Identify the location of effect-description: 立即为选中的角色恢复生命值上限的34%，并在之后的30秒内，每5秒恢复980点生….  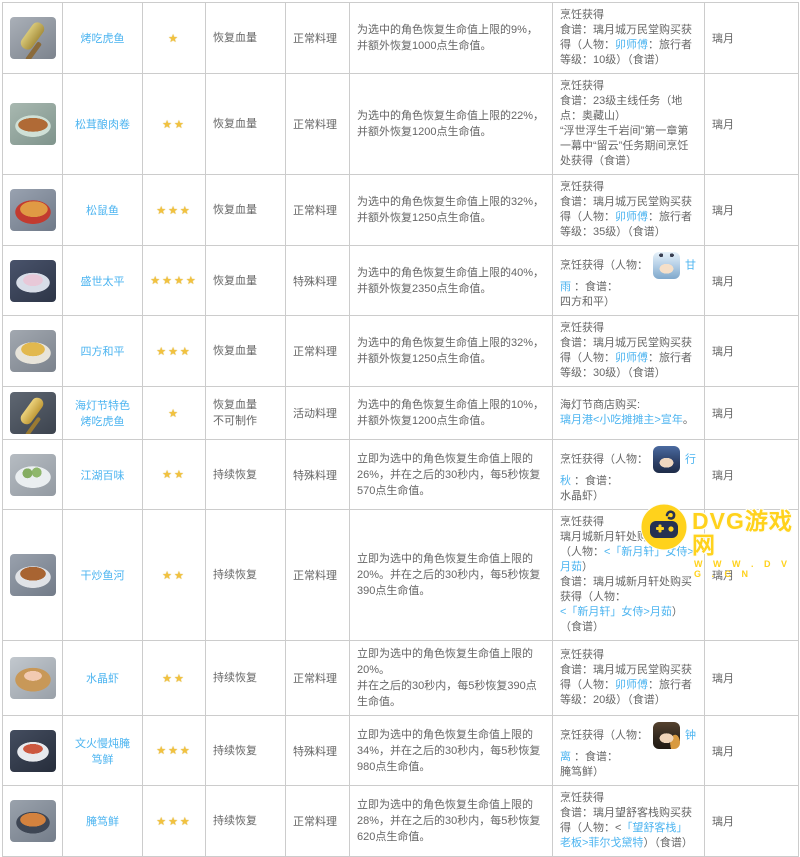
(449, 750).